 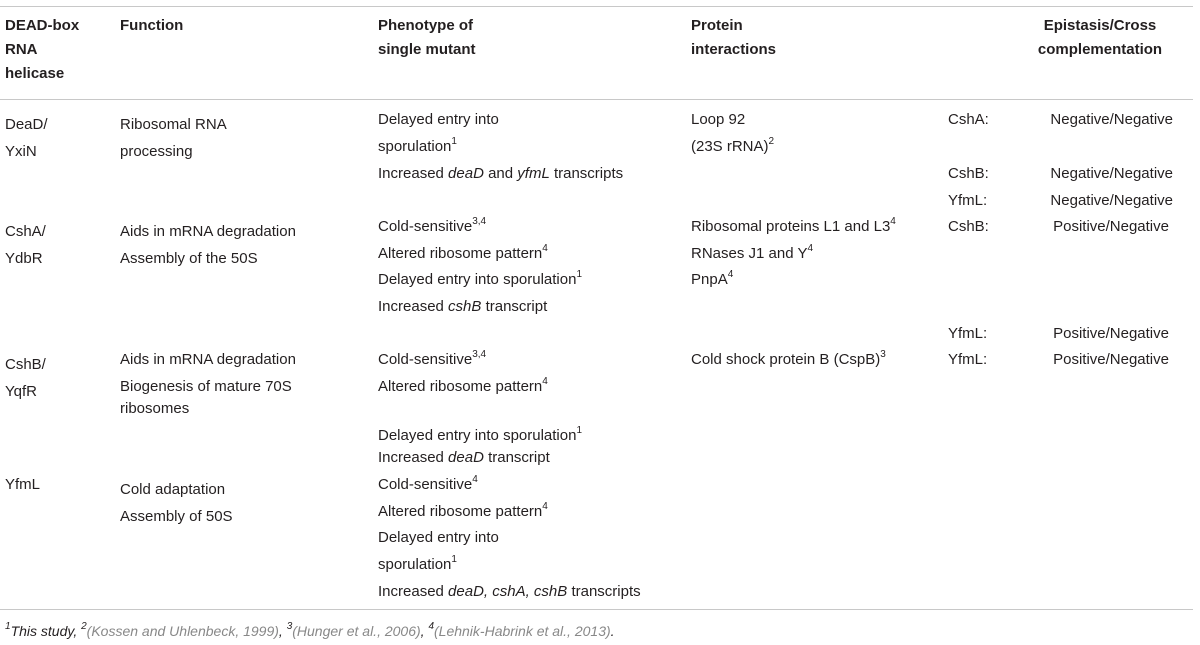 What do you see at coordinates (176, 503) in the screenshot?
I see `function-cell: Cold adaptation Assembly of 50S` at bounding box center [176, 503].